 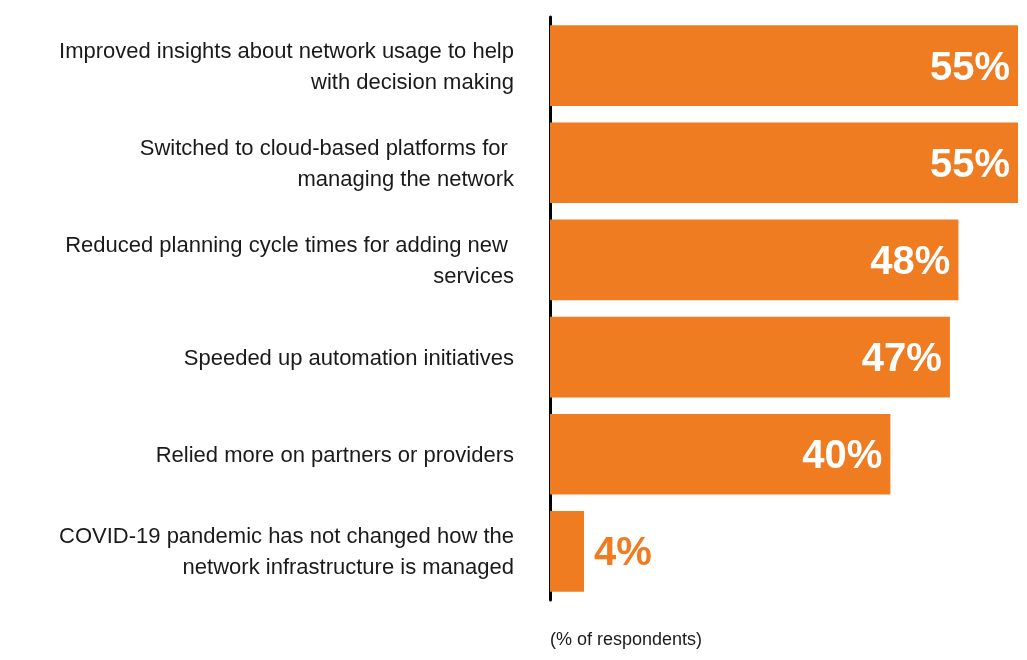 What do you see at coordinates (286, 551) in the screenshot?
I see `y-tick-label: COVID-19 pandemic has not changed how the network infrastructure is managed` at bounding box center [286, 551].